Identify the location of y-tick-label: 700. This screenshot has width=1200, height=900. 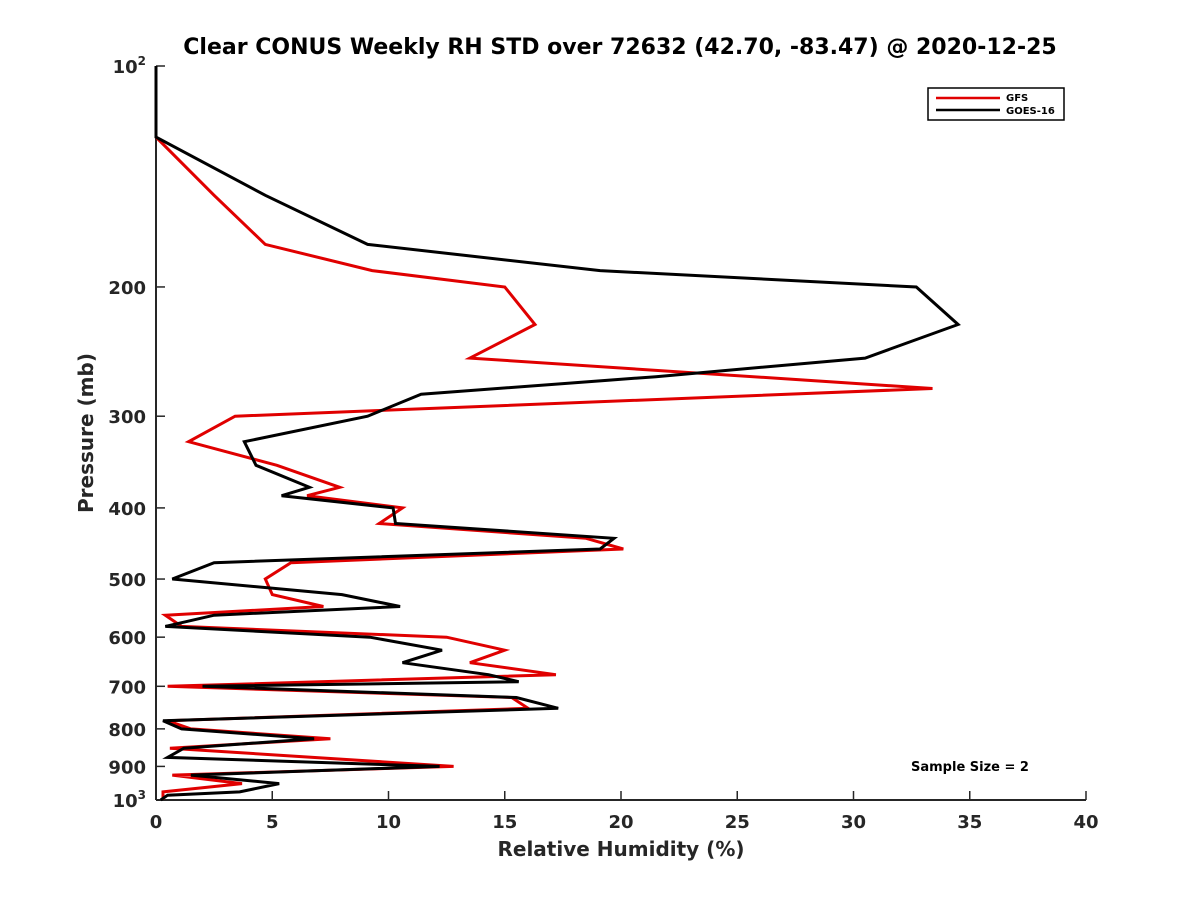
(127, 687).